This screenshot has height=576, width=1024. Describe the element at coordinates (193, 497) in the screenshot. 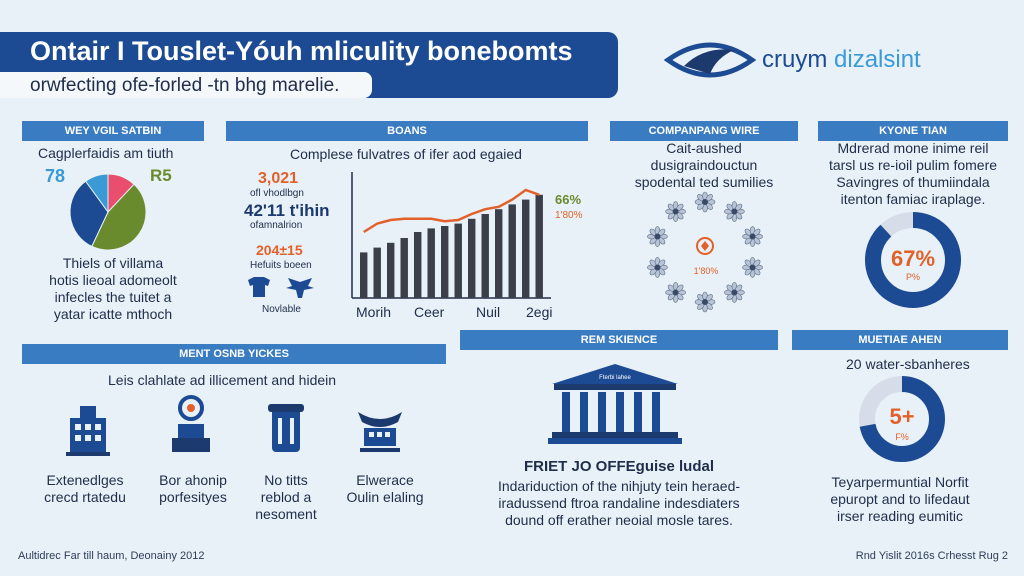

I see `panel5-item-line: porfesityes` at that location.